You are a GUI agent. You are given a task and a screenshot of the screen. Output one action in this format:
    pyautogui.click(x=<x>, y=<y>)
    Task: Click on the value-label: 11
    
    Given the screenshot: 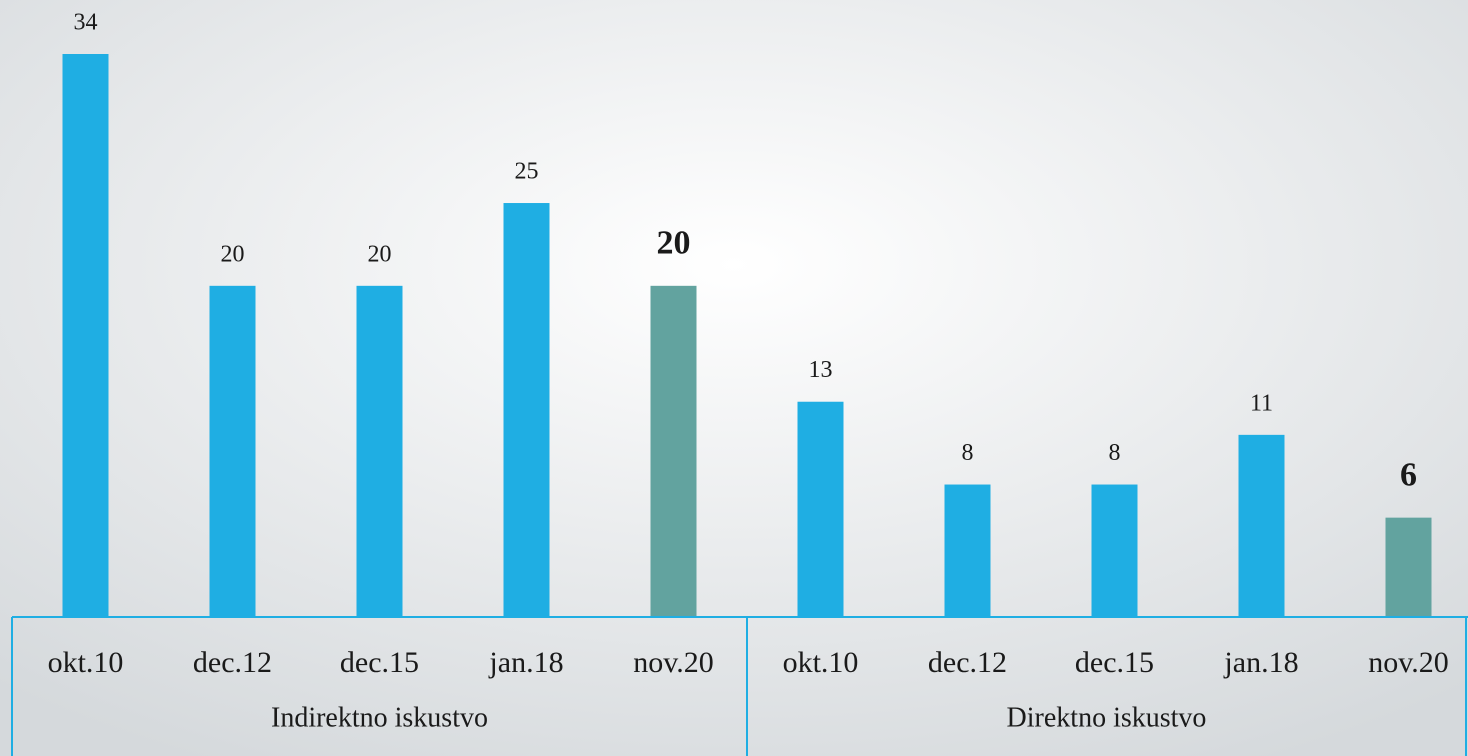 What is the action you would take?
    pyautogui.click(x=1261, y=403)
    